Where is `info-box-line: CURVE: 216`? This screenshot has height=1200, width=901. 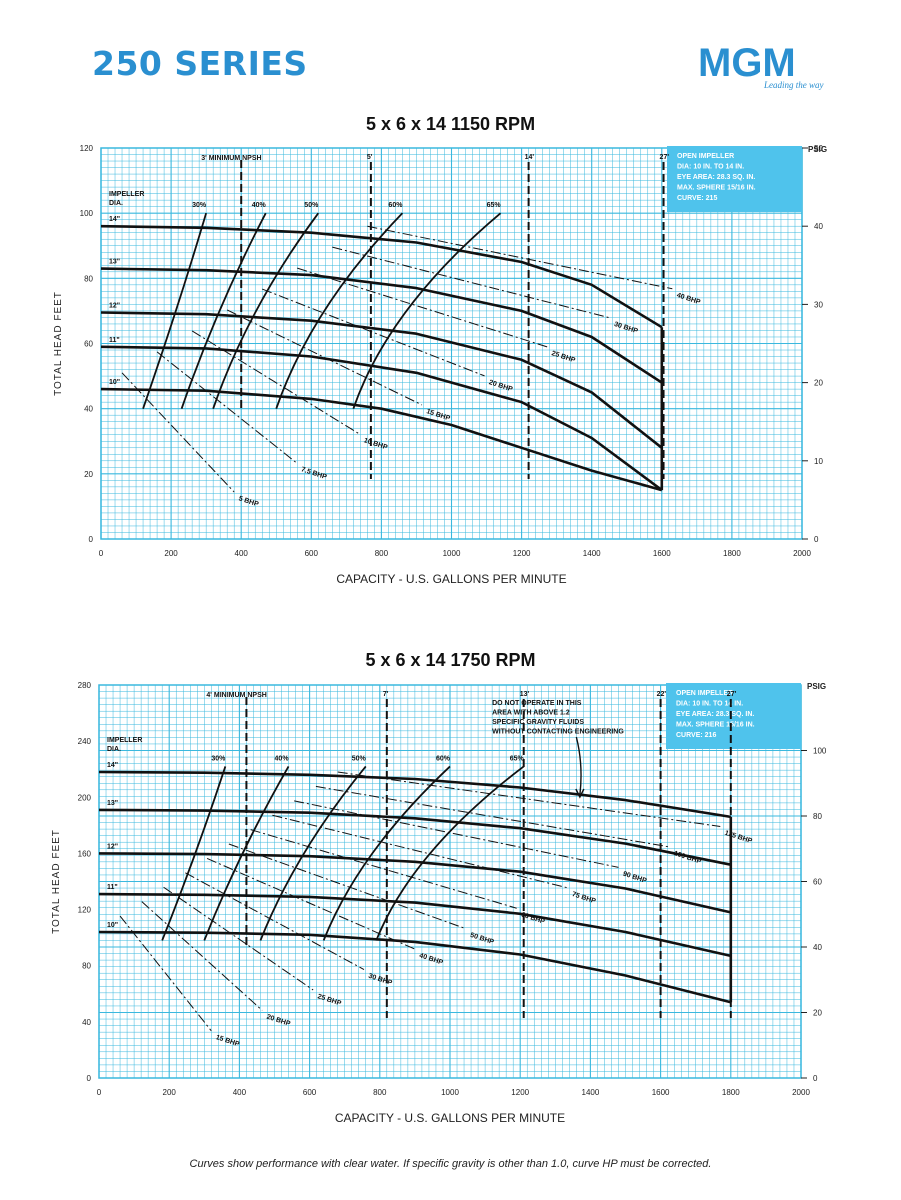
info-box-line: CURVE: 216 is located at coordinates (696, 735).